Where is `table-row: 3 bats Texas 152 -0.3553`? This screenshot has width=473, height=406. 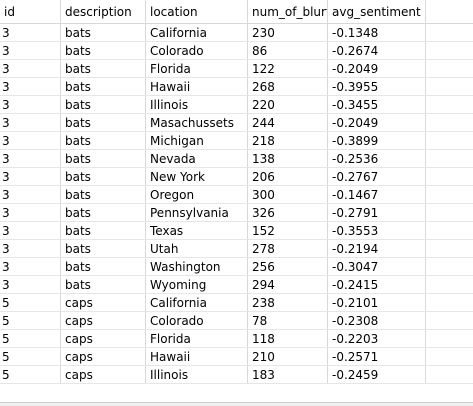
table-row: 3 bats Texas 152 -0.3553 is located at coordinates (236, 231).